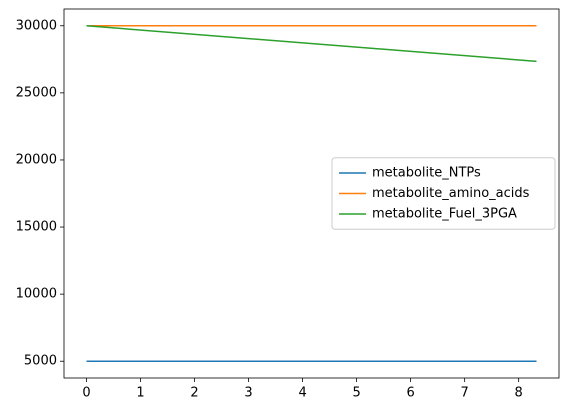 The image size is (570, 417). Describe the element at coordinates (36, 159) in the screenshot. I see `y-tick-label: 20000` at that location.